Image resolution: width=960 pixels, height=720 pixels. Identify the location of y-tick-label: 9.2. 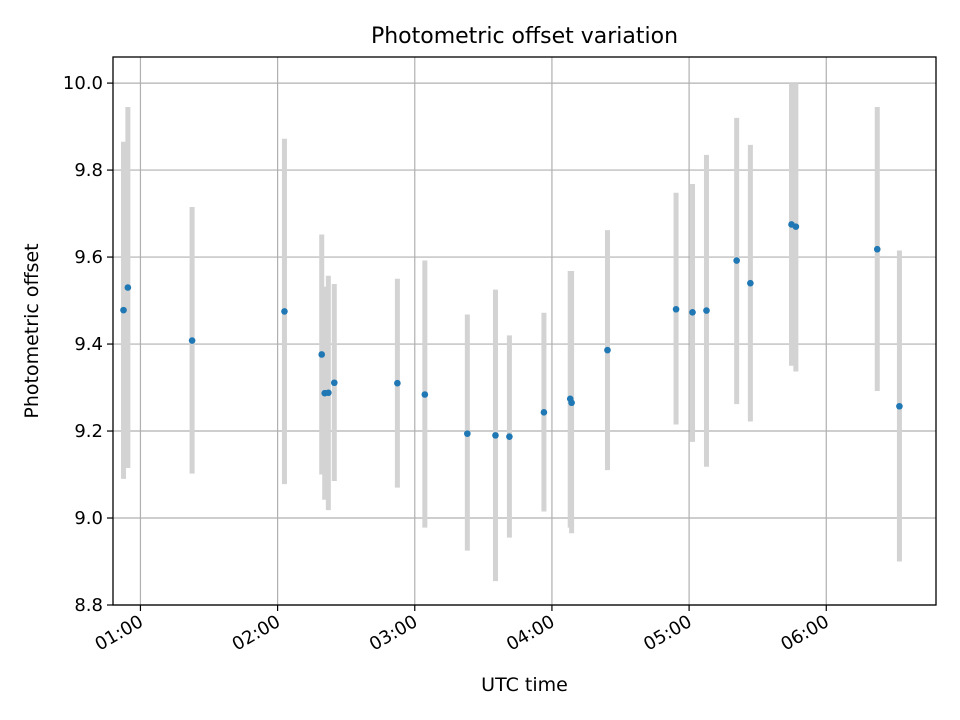
(88, 431).